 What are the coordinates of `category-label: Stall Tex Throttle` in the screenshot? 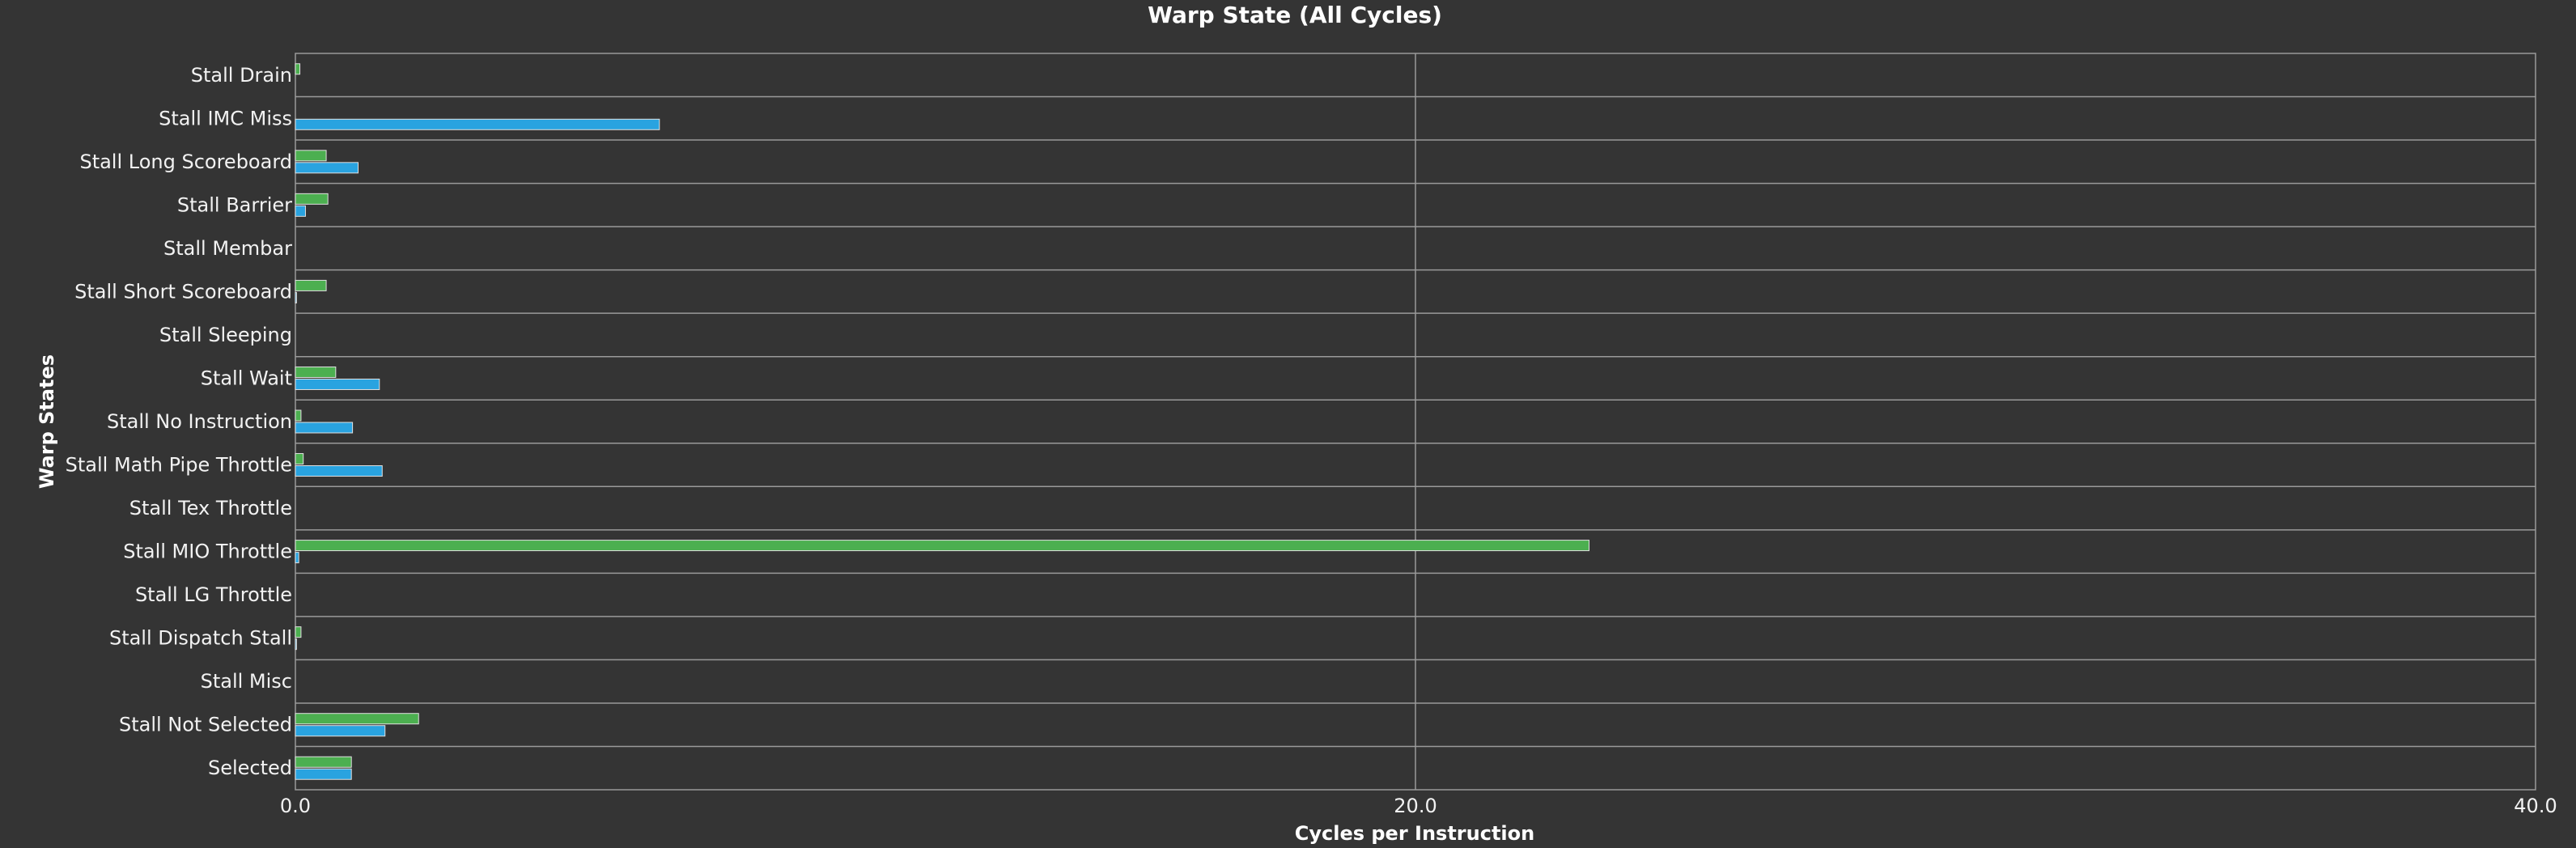 It's located at (210, 508).